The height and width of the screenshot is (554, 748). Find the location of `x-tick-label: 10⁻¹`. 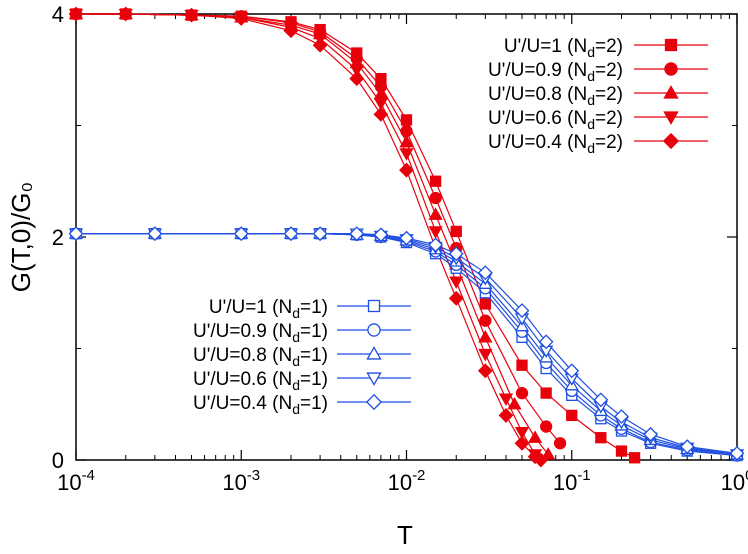

x-tick-label: 10⁻¹ is located at coordinates (572, 481).